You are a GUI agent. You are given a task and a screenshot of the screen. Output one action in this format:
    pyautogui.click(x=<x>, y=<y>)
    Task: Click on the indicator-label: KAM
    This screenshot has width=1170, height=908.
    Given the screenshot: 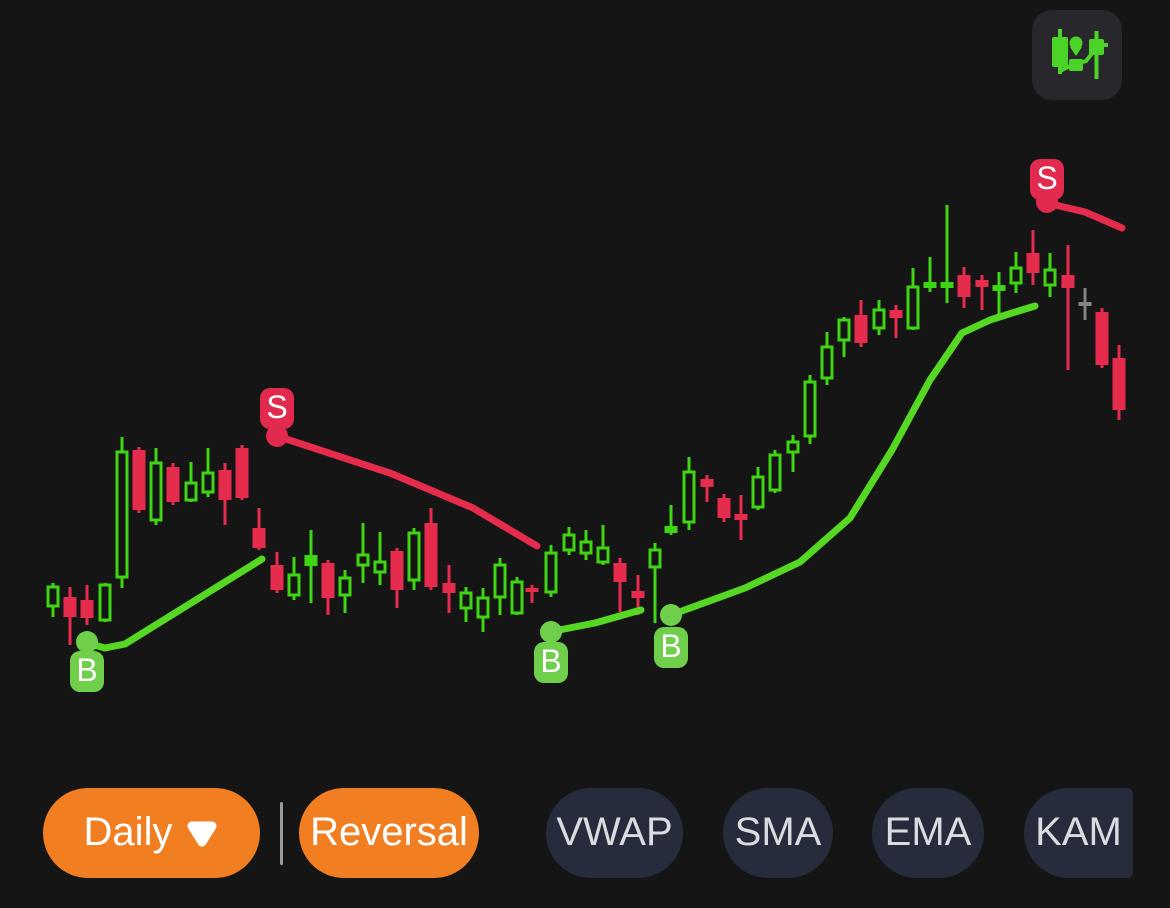 What is the action you would take?
    pyautogui.click(x=1078, y=831)
    